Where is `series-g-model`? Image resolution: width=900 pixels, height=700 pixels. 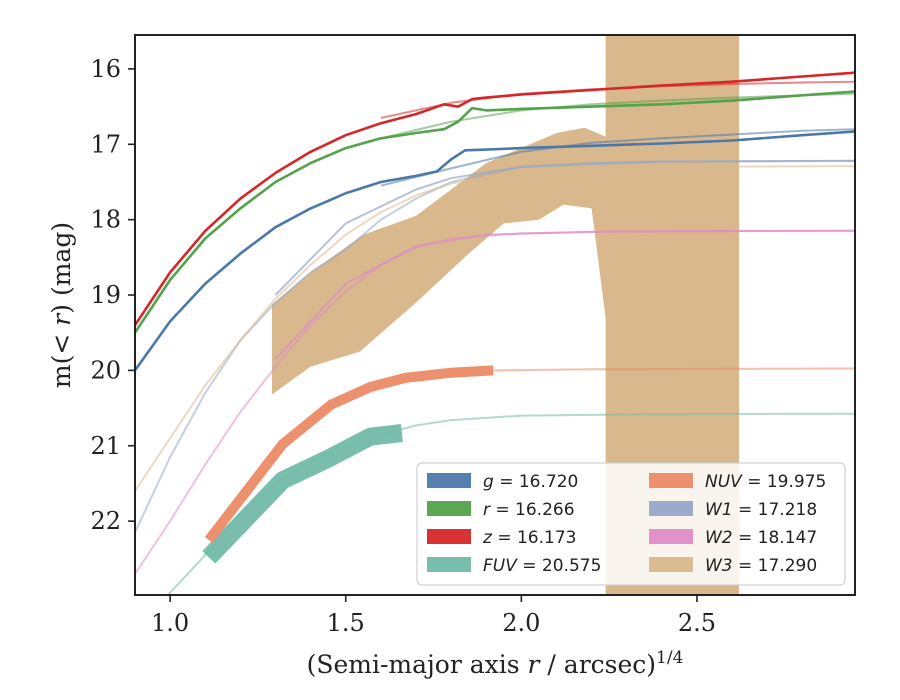 series-g-model is located at coordinates (617, 157).